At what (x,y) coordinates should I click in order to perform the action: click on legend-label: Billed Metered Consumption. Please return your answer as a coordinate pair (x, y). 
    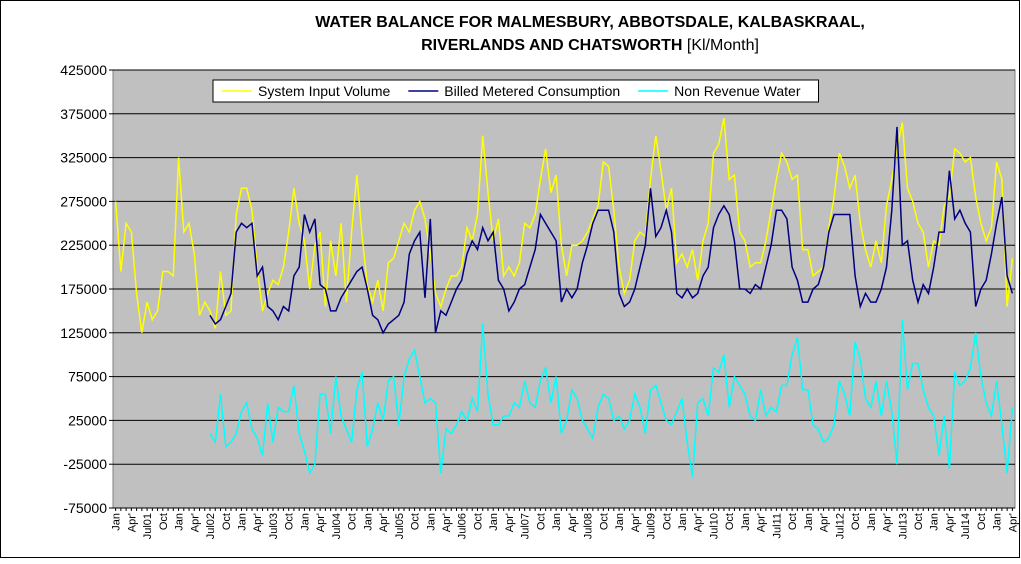
    Looking at the image, I should click on (532, 91).